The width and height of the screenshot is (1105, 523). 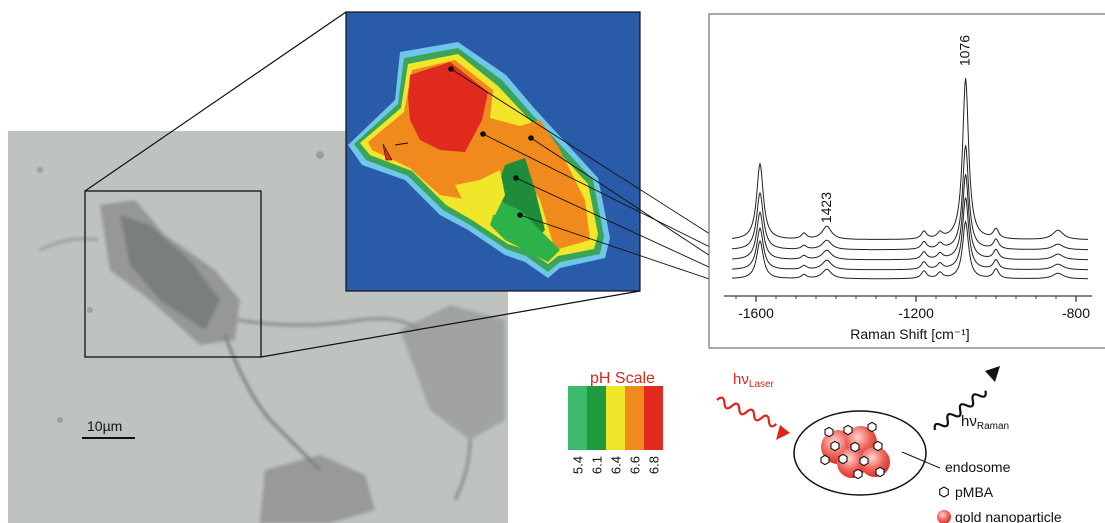 I want to click on ph-region-red-small, so click(x=387, y=152).